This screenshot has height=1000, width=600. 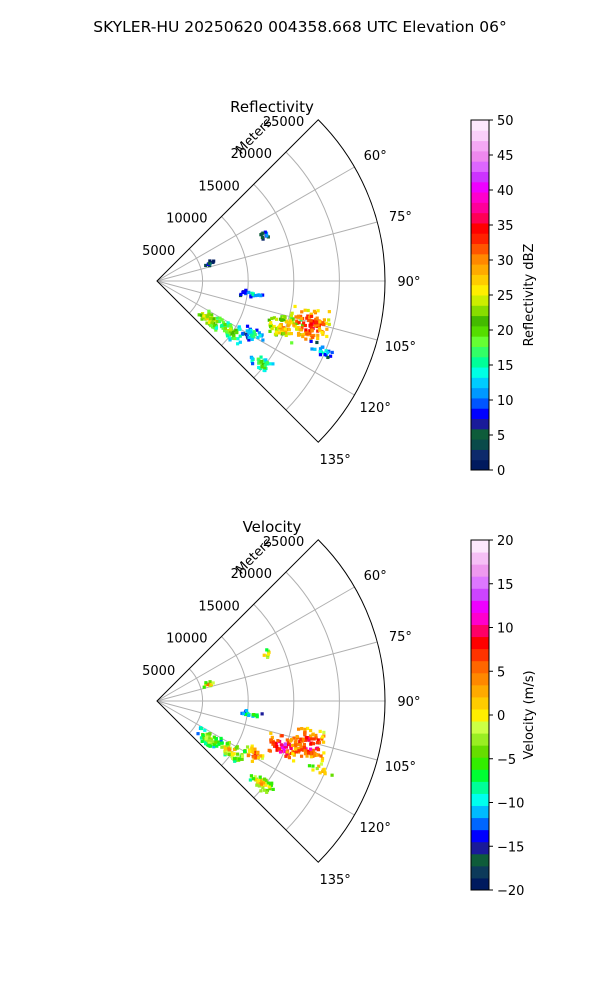 I want to click on azimuth-tick-label: 90°, so click(x=408, y=282).